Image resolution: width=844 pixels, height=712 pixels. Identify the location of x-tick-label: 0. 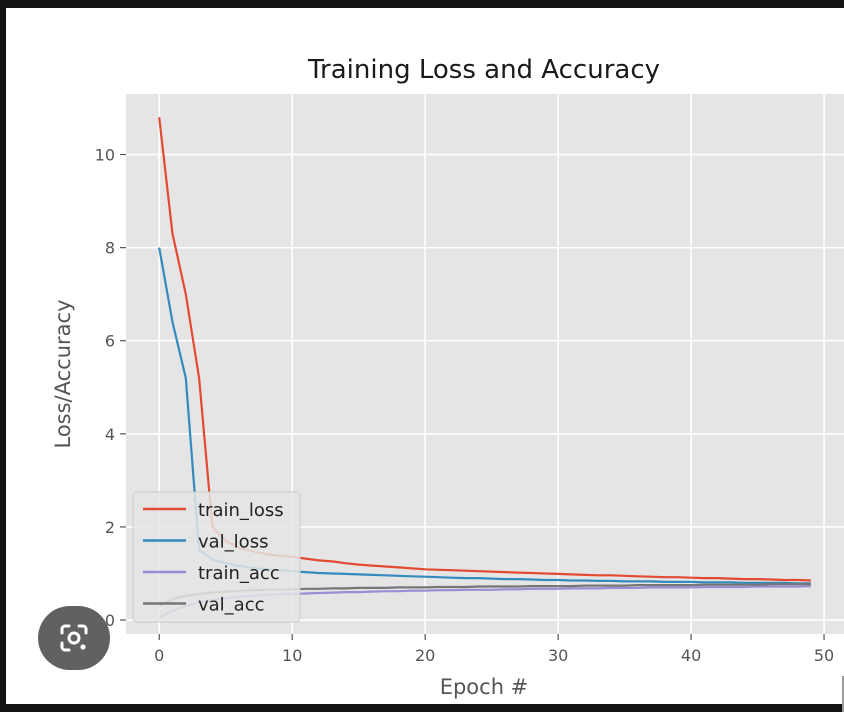
(159, 655).